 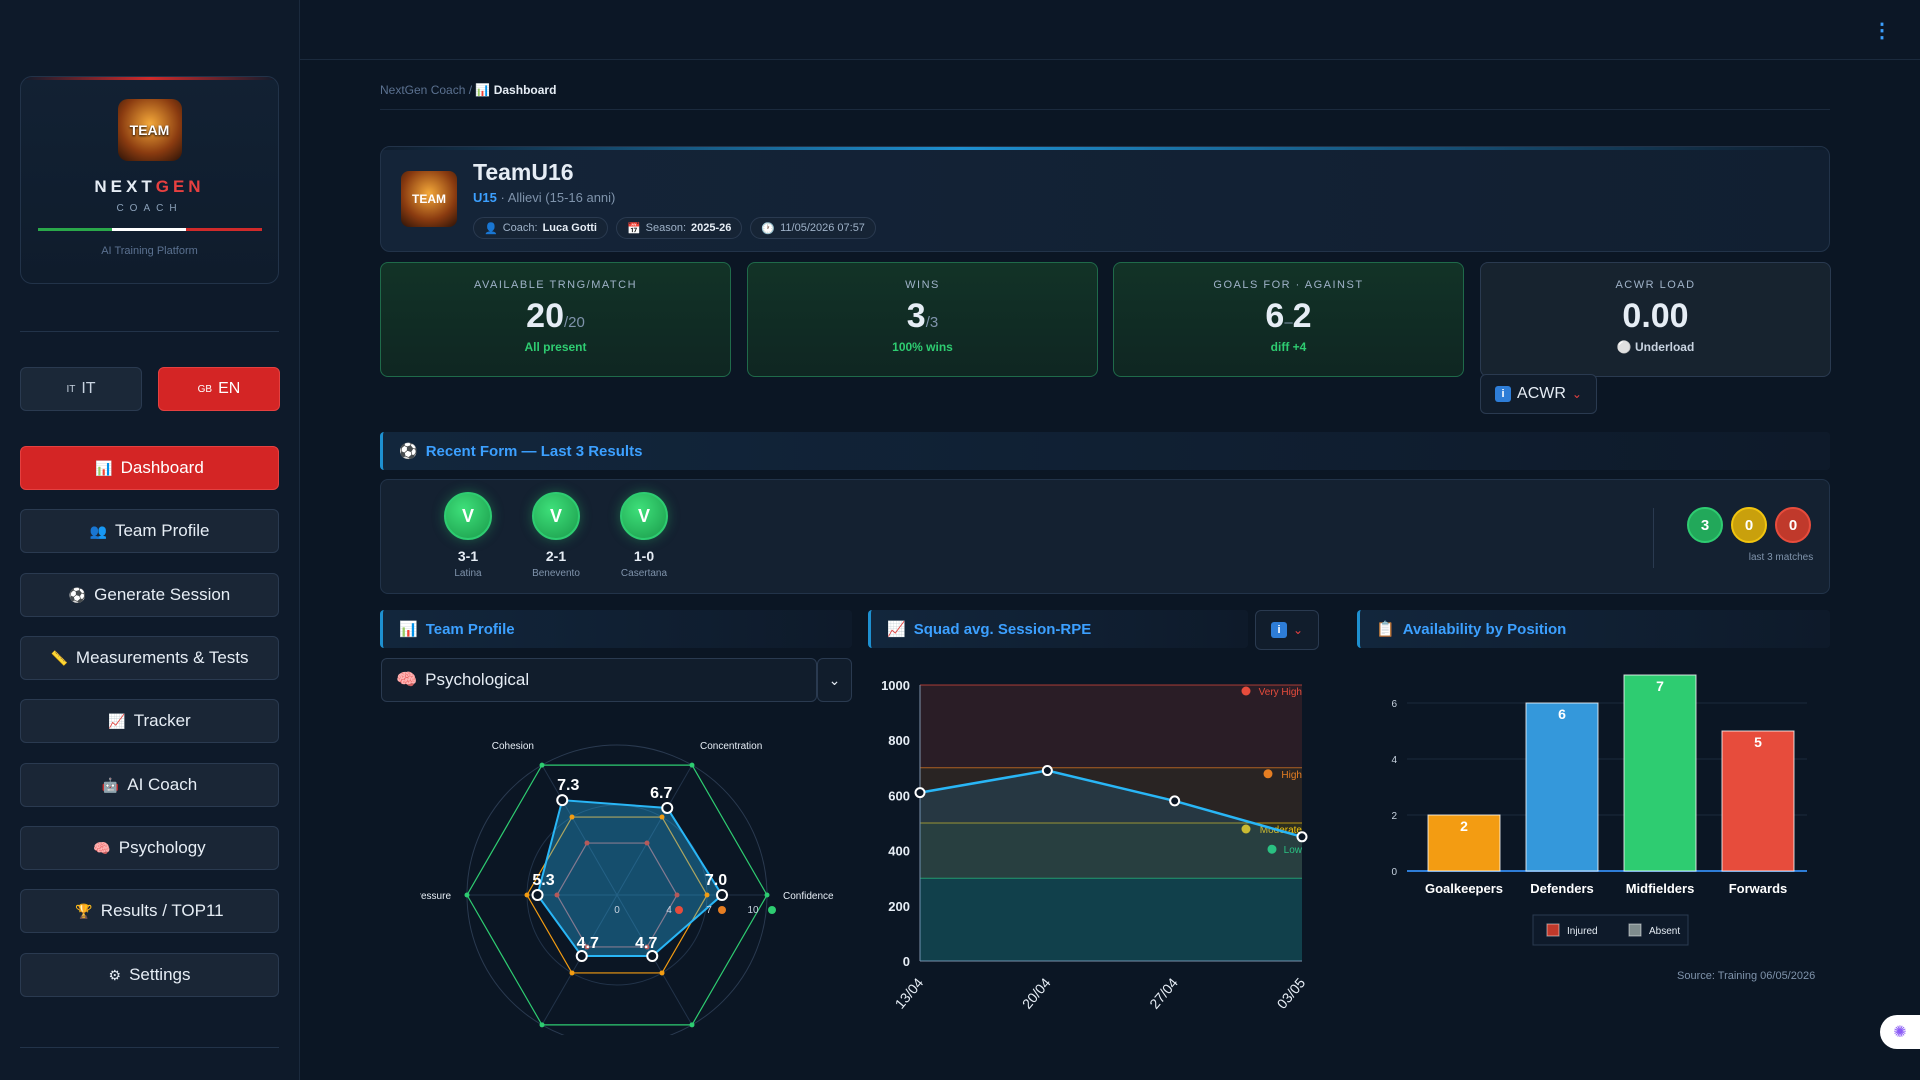 What do you see at coordinates (149, 911) in the screenshot?
I see `nav-results: 🏆 Results / TOP11` at bounding box center [149, 911].